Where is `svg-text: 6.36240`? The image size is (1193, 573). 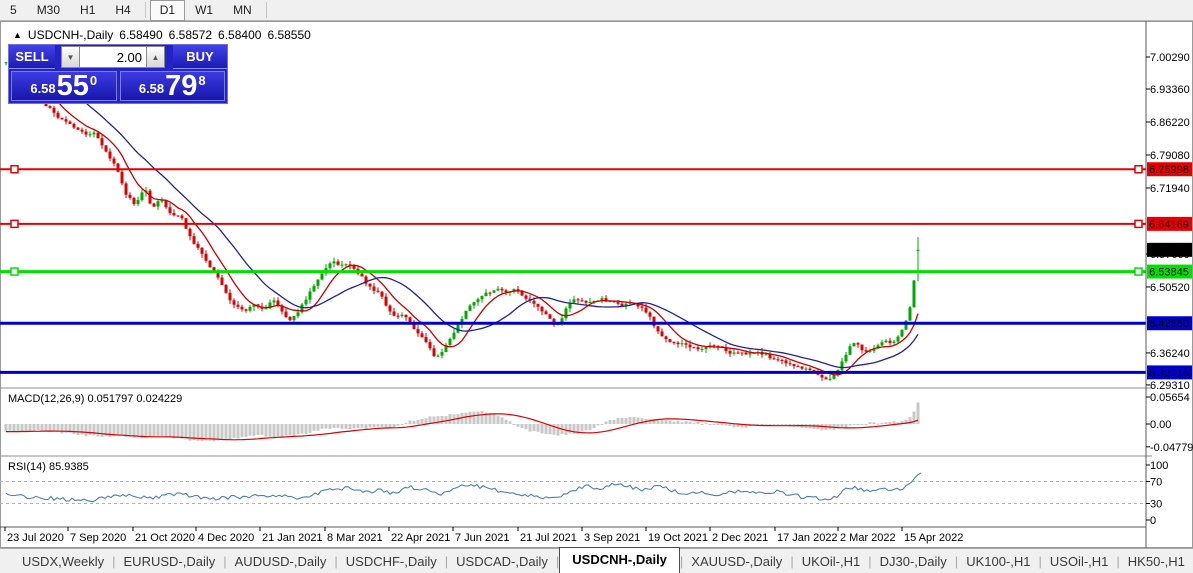
svg-text: 6.36240 is located at coordinates (1170, 354).